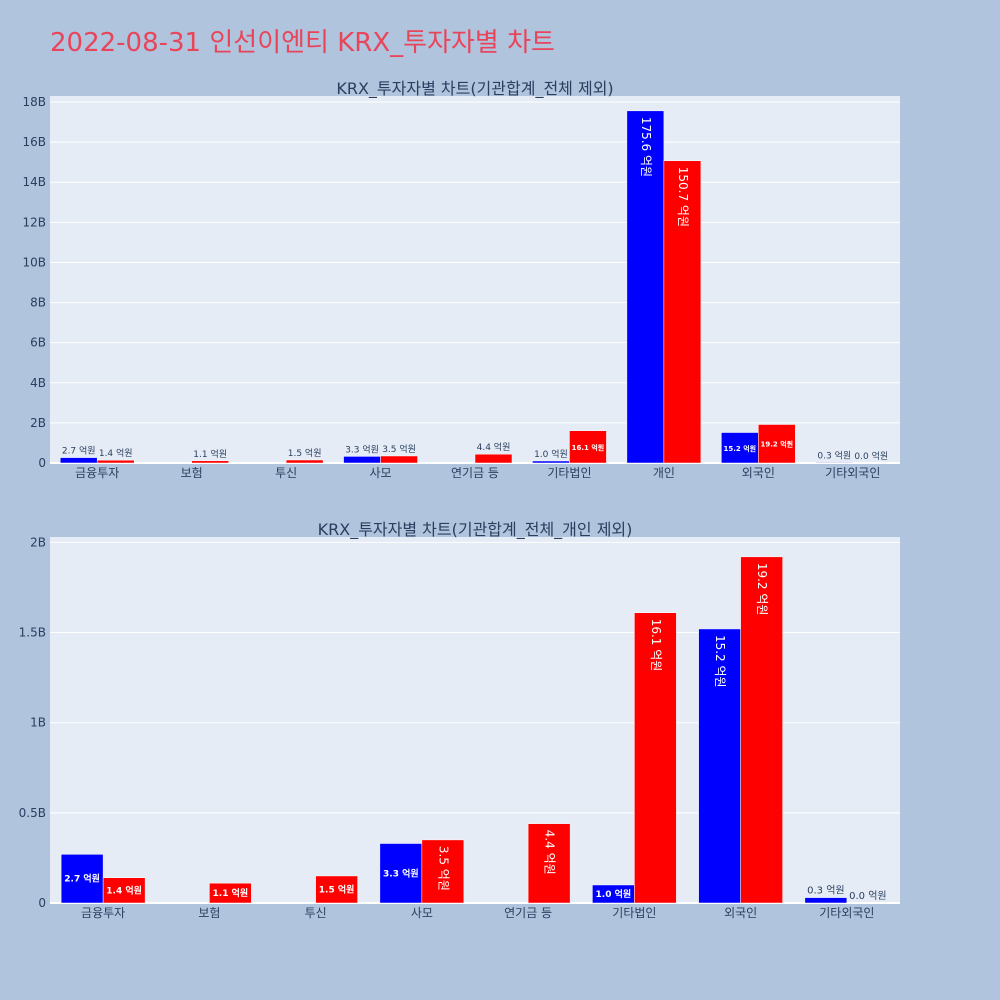  What do you see at coordinates (474, 89) in the screenshot?
I see `chart-title: KRX_투자자별 차트(기관합계_전체 제외)` at bounding box center [474, 89].